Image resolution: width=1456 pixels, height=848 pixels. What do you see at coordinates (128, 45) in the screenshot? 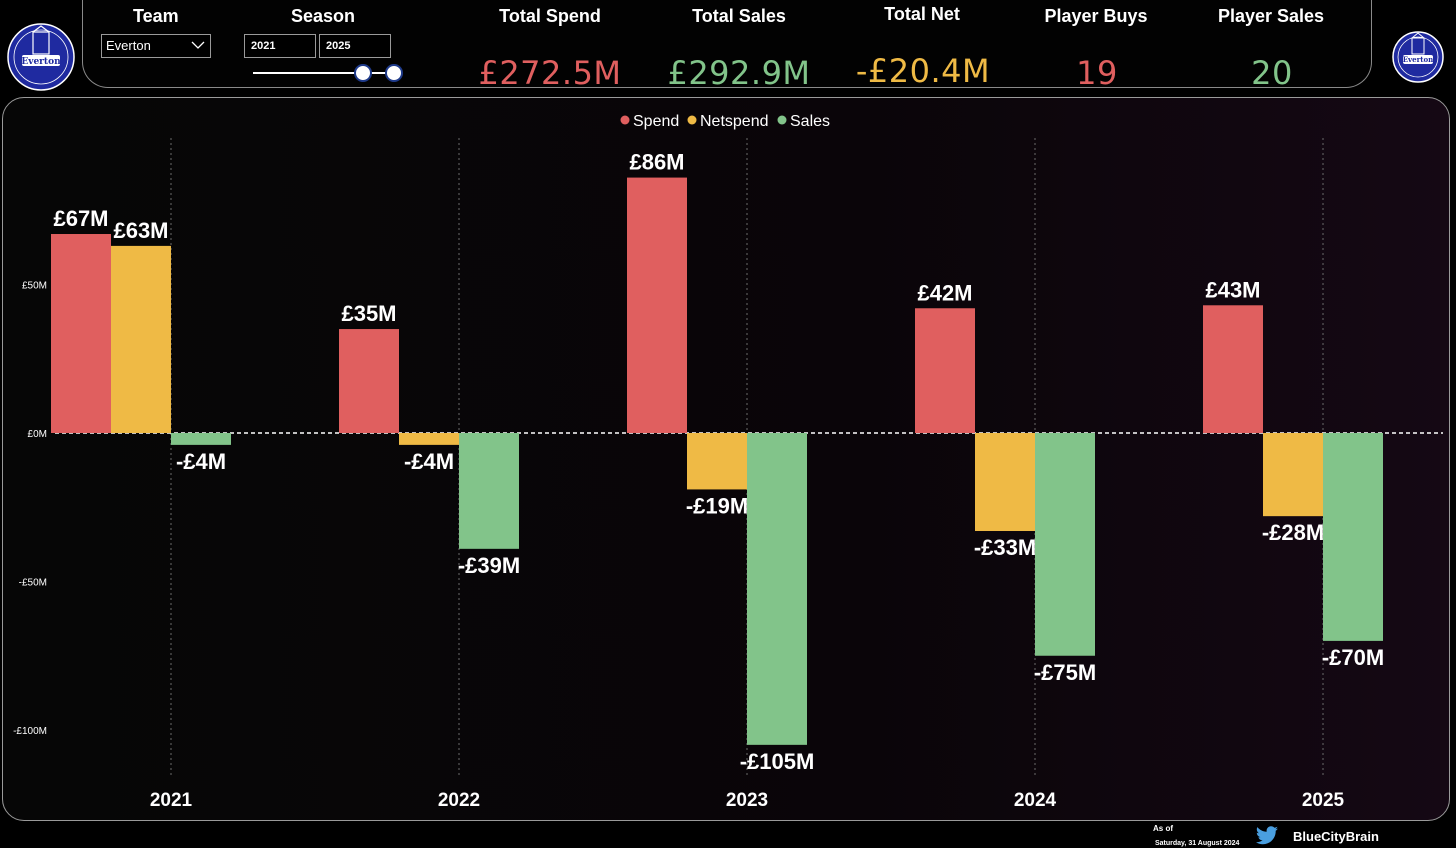
I see `team-dropdown-value: Everton` at bounding box center [128, 45].